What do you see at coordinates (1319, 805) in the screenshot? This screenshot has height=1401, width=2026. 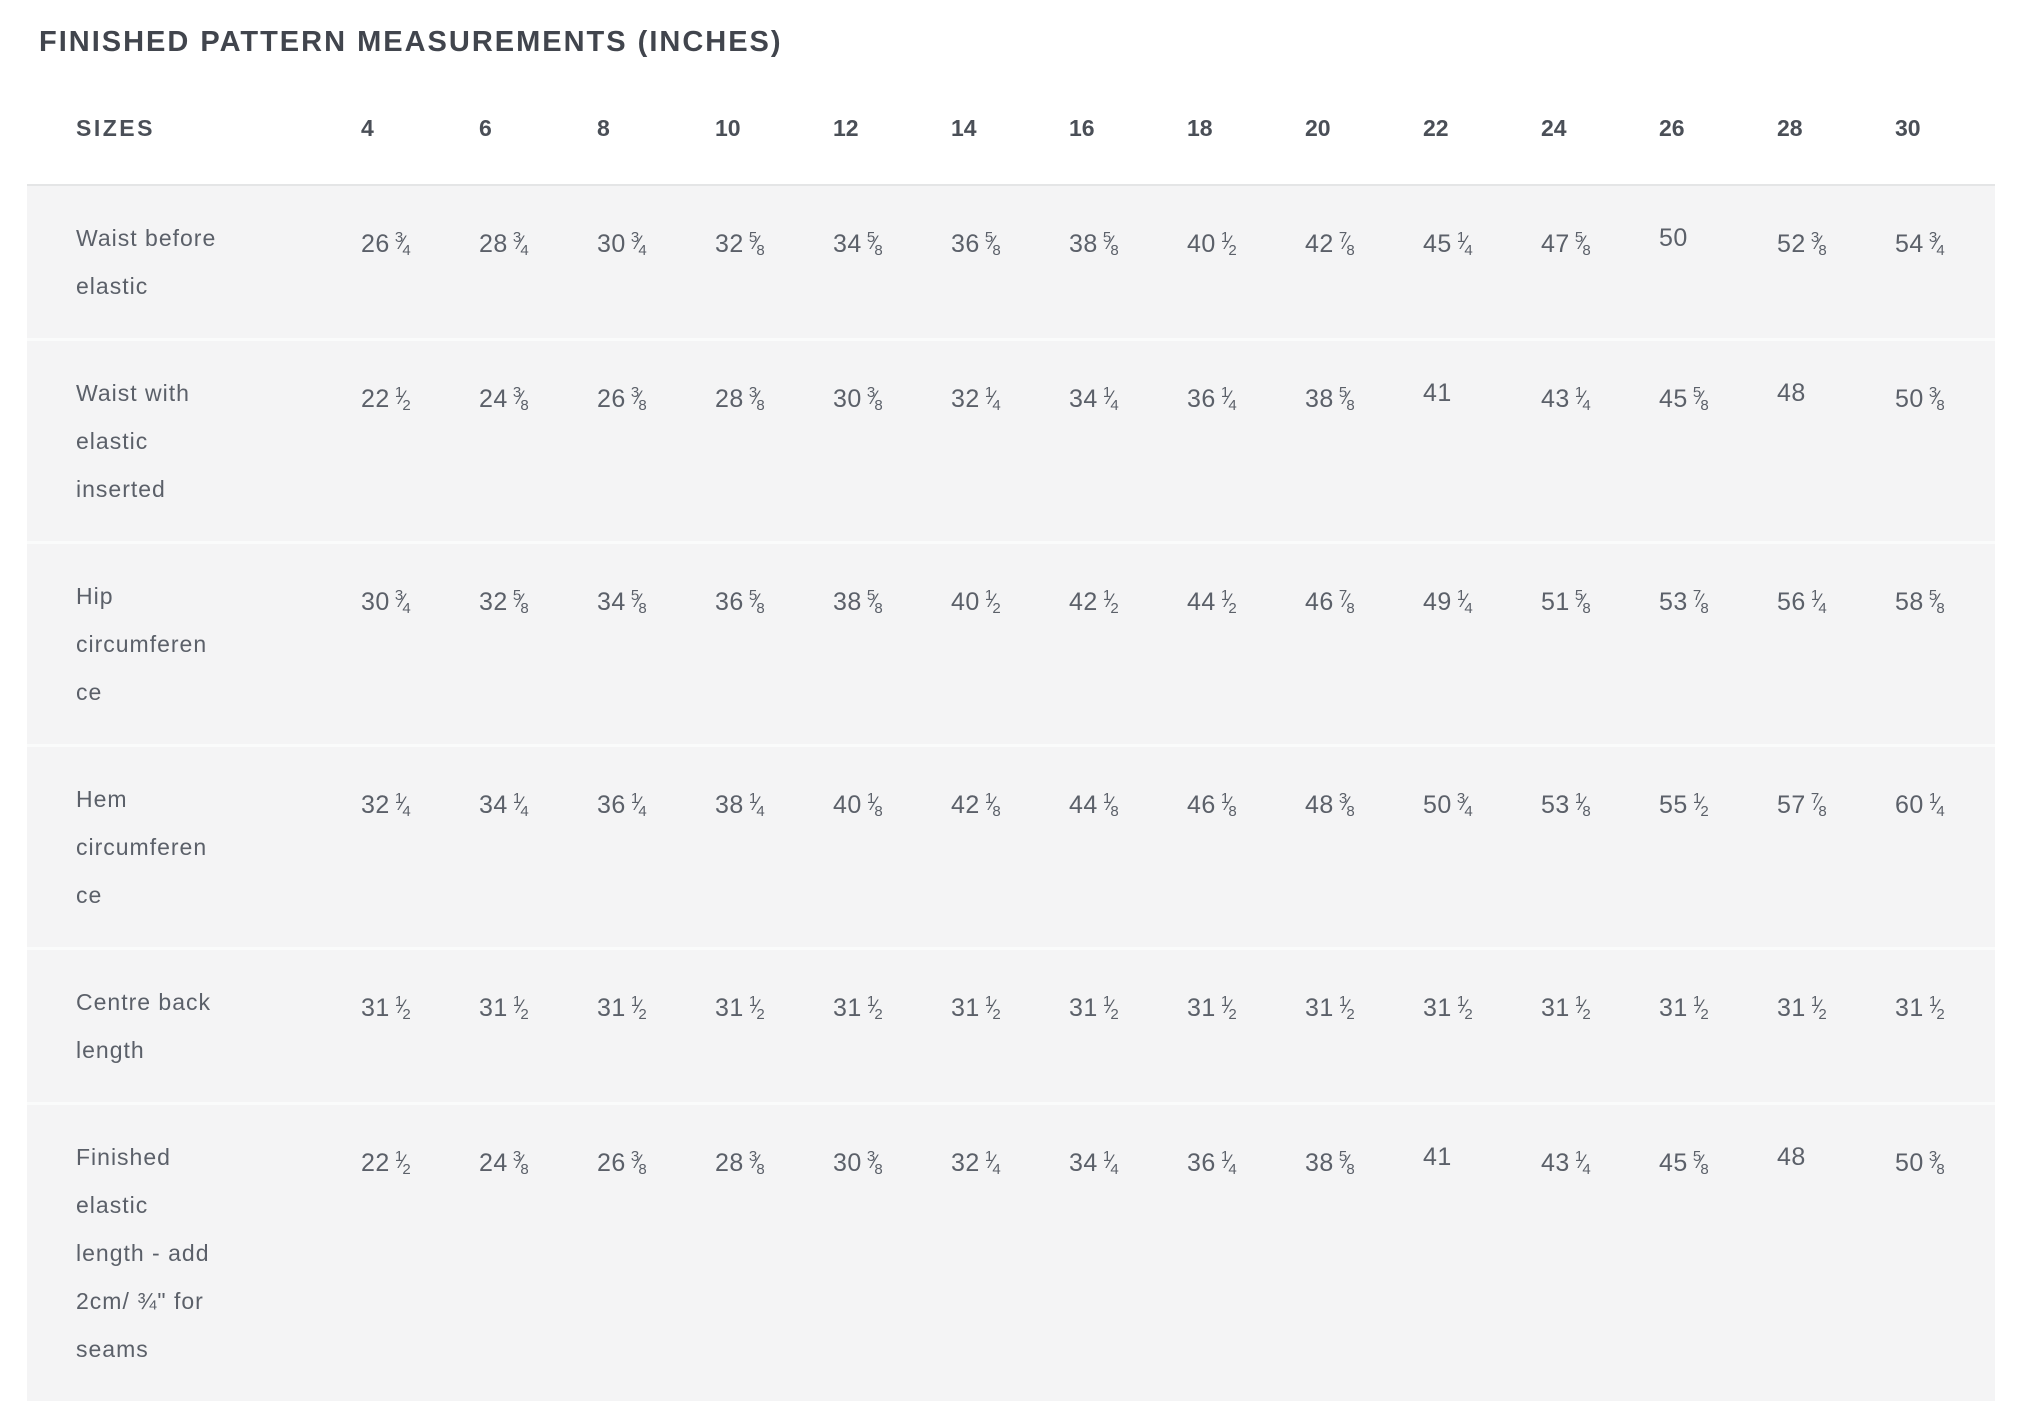 I see `measurement-whole: 48` at bounding box center [1319, 805].